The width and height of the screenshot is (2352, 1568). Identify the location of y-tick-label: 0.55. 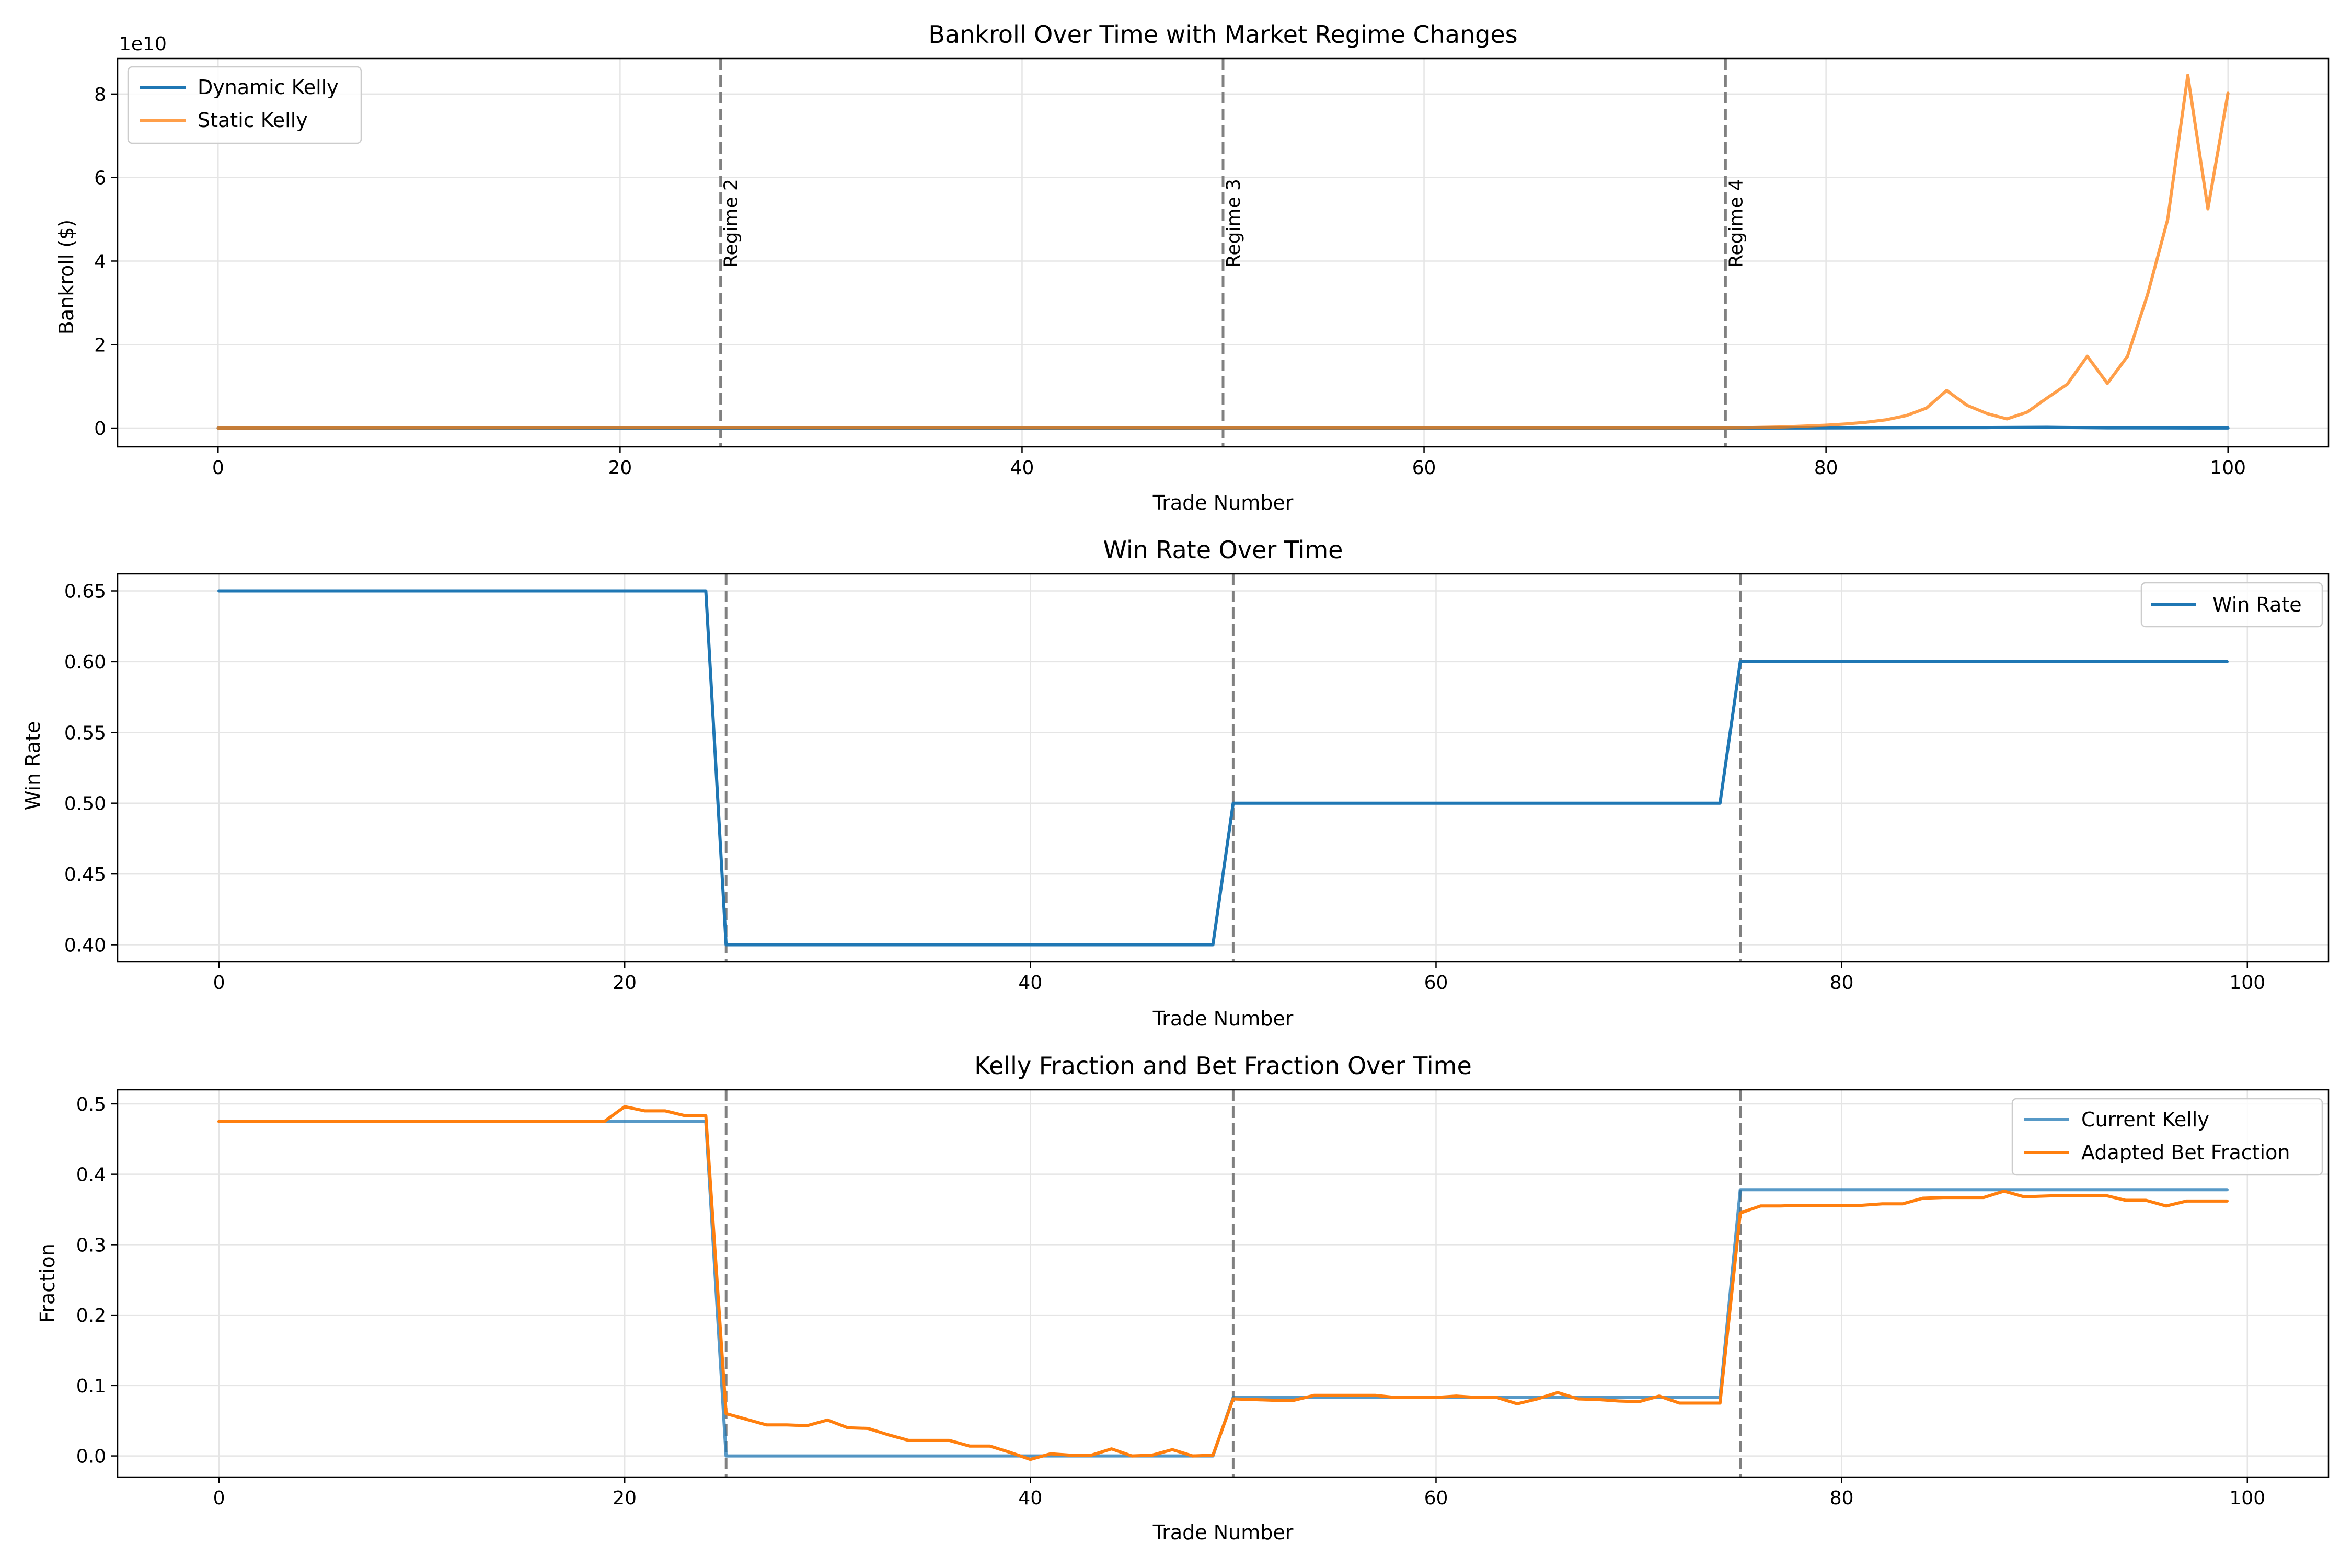
(85, 733).